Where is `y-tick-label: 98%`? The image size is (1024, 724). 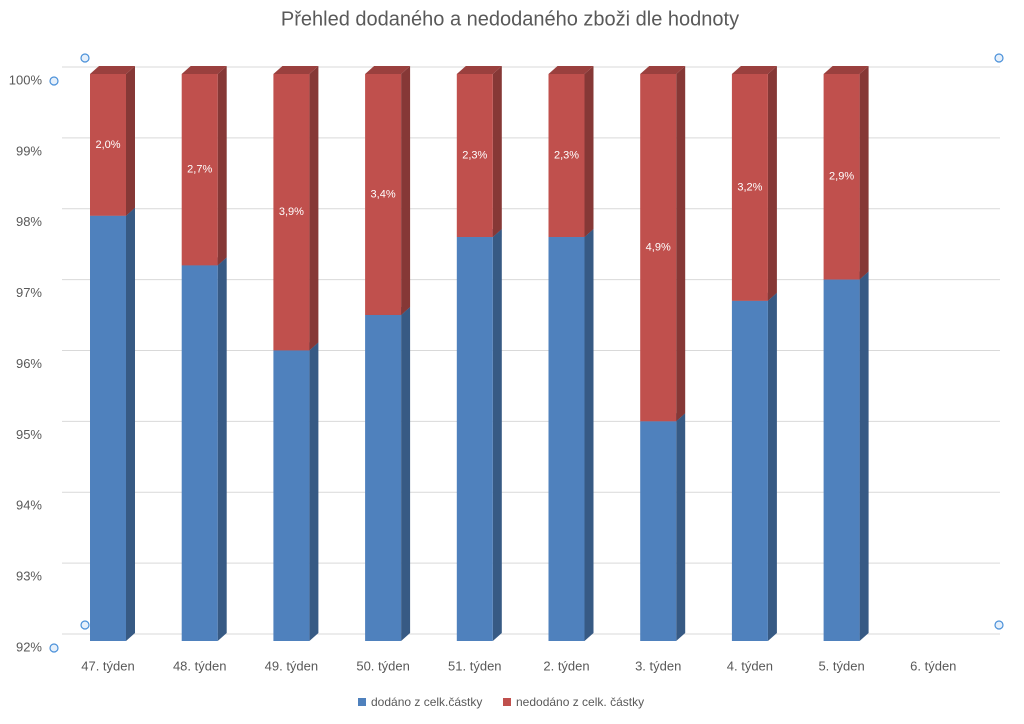
y-tick-label: 98% is located at coordinates (29, 221).